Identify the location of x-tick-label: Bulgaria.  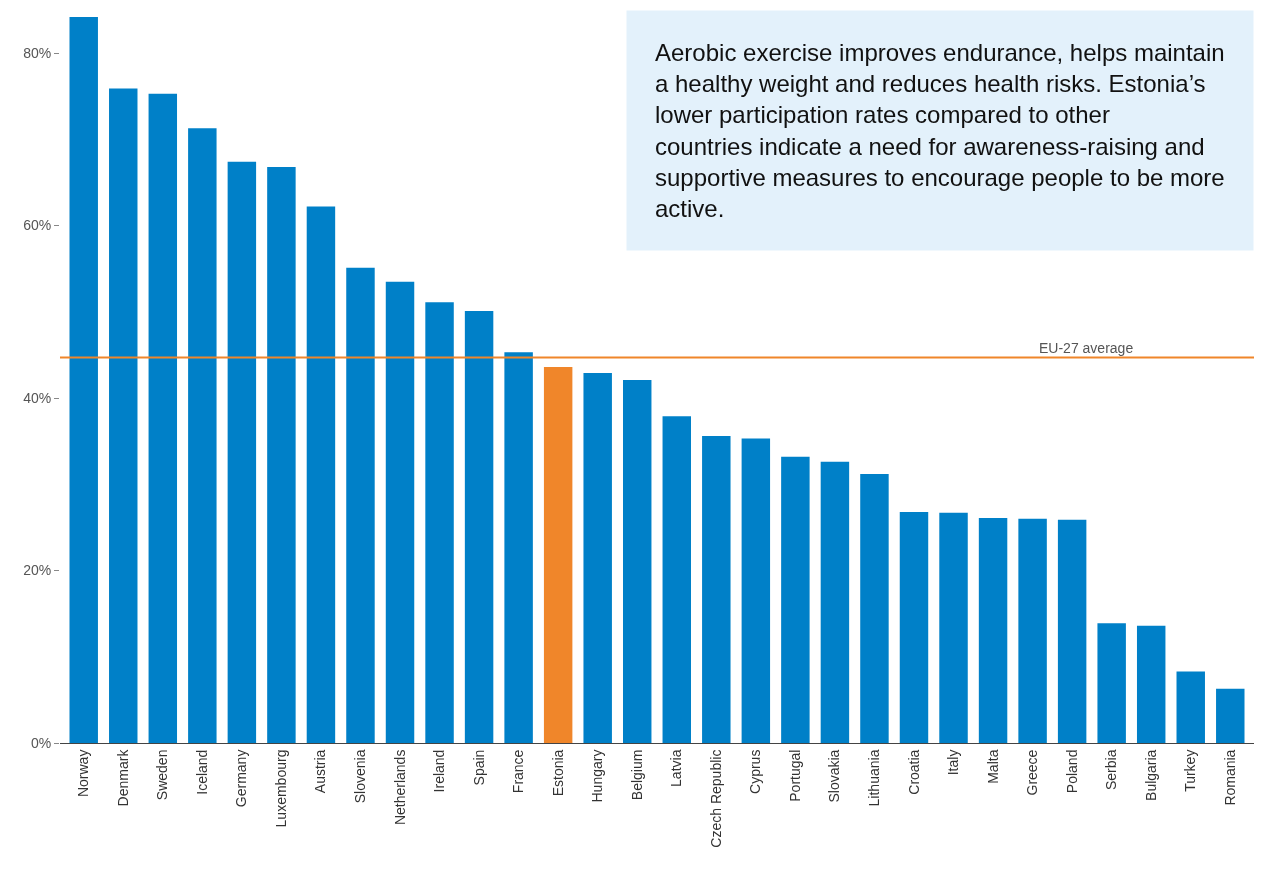
(1150, 775).